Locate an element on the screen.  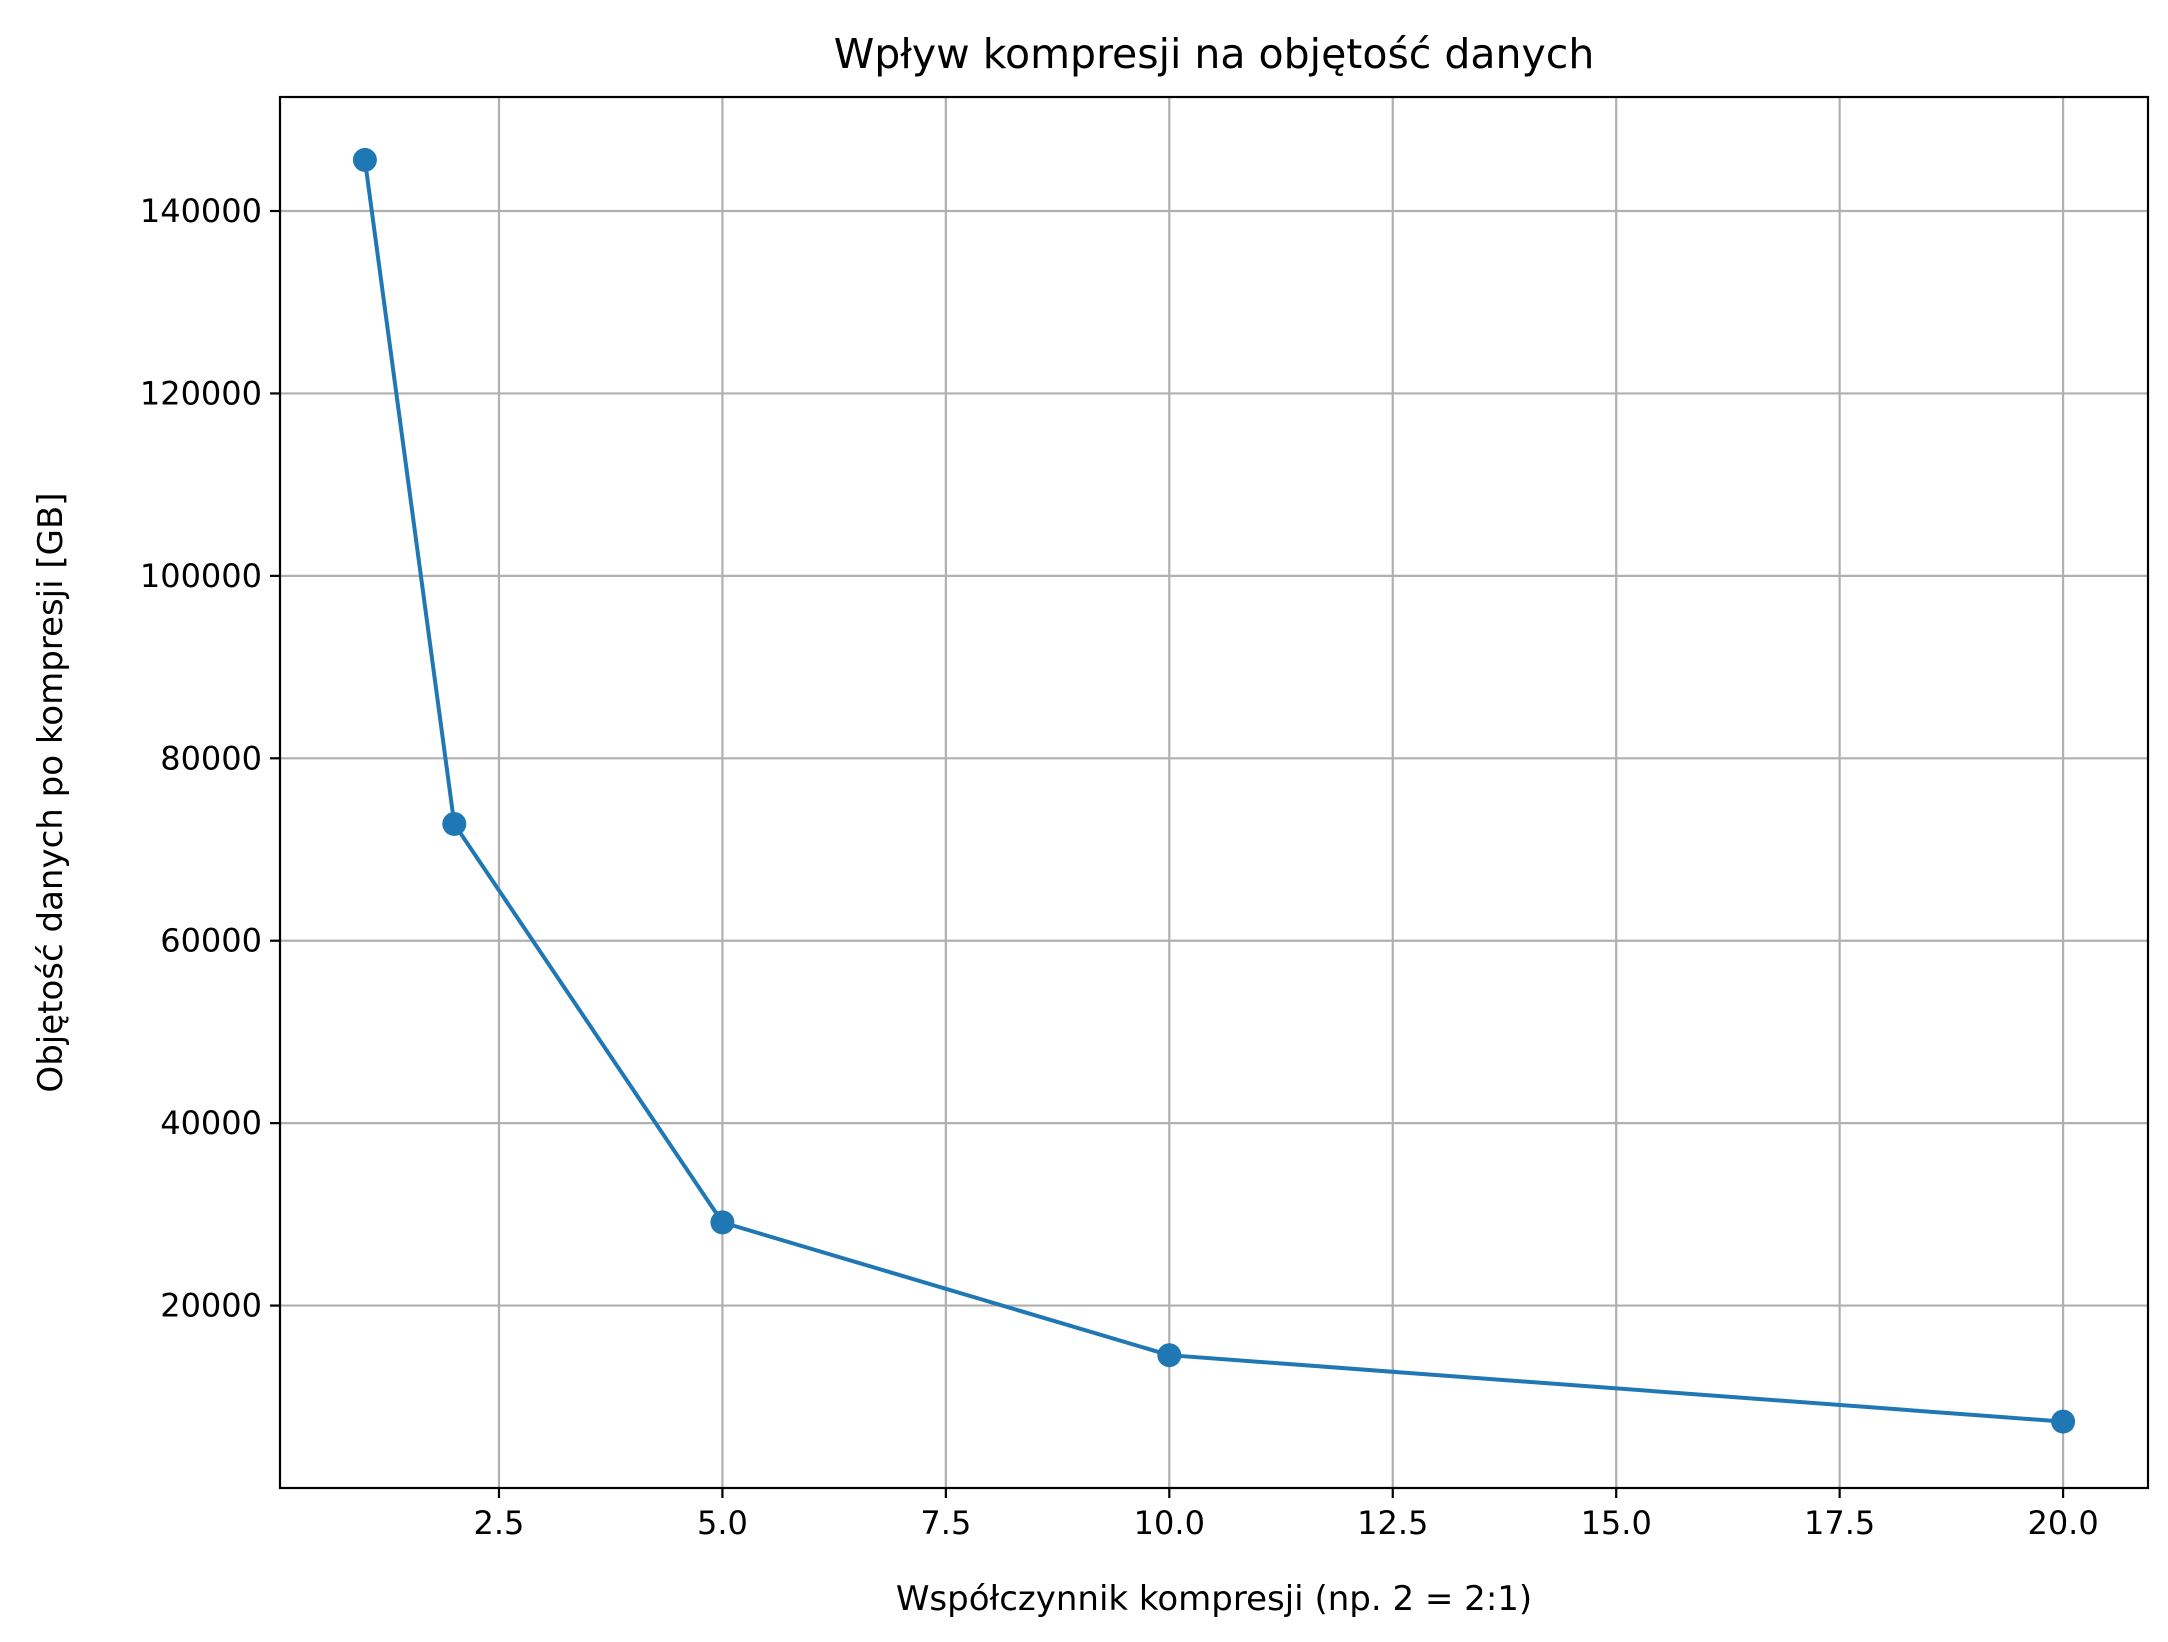
x-tick-label: 17.5 is located at coordinates (1839, 1523).